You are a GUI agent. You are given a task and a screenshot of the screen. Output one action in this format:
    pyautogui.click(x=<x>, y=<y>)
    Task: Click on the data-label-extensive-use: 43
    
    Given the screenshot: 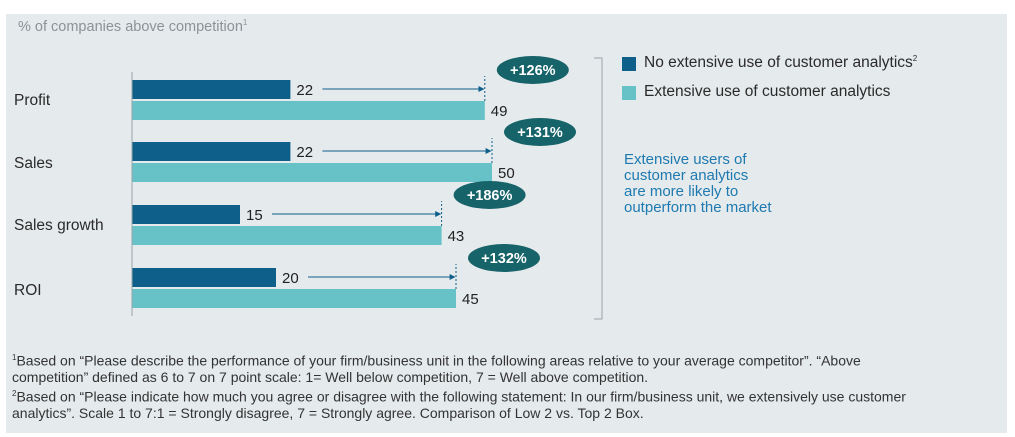 What is the action you would take?
    pyautogui.click(x=456, y=236)
    